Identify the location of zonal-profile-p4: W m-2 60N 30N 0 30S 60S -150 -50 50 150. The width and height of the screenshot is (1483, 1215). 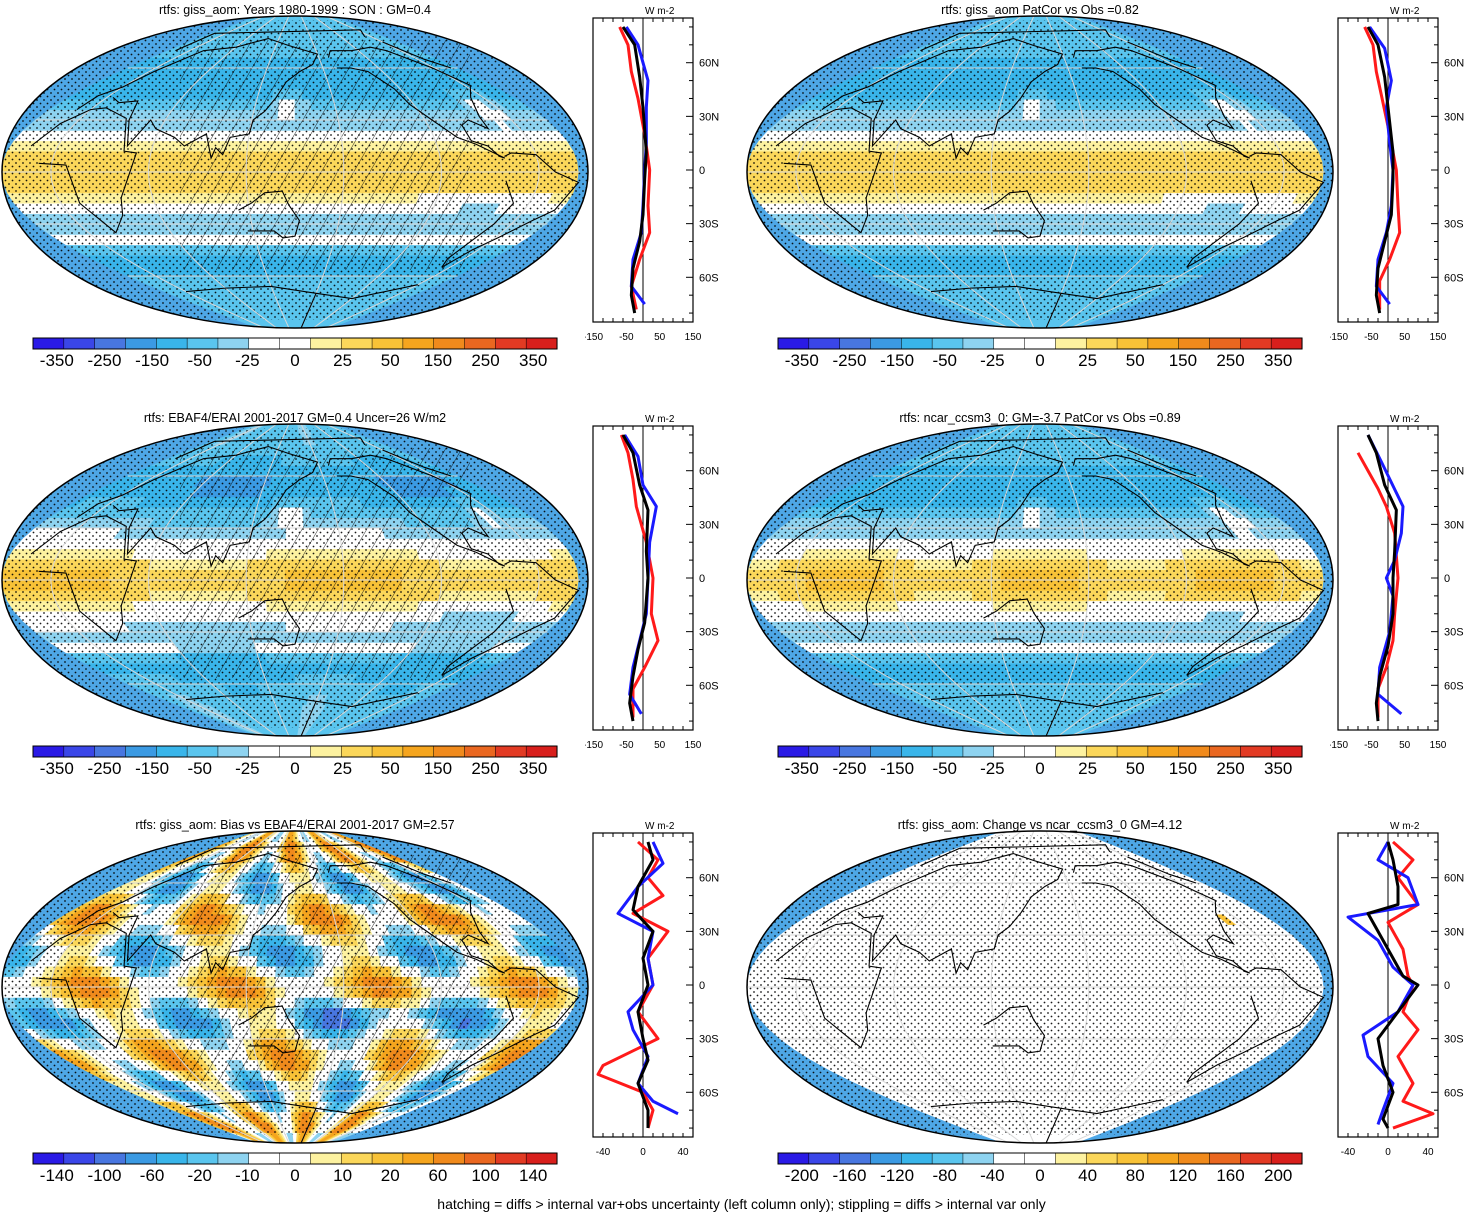
(1397, 582).